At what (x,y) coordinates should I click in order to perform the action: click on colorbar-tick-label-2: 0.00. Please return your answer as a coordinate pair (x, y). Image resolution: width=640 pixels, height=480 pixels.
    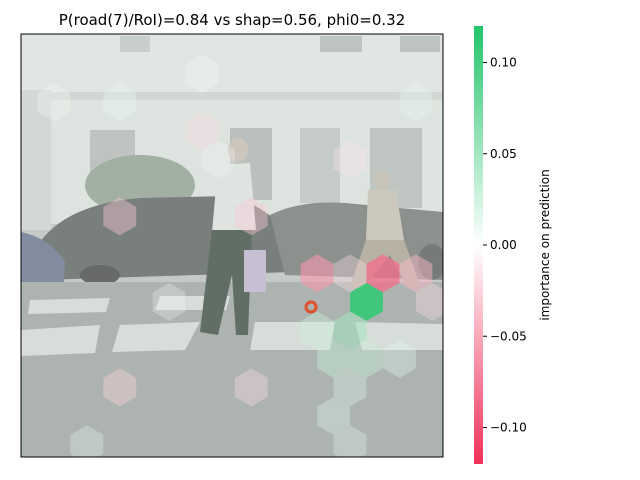
    Looking at the image, I should click on (503, 245).